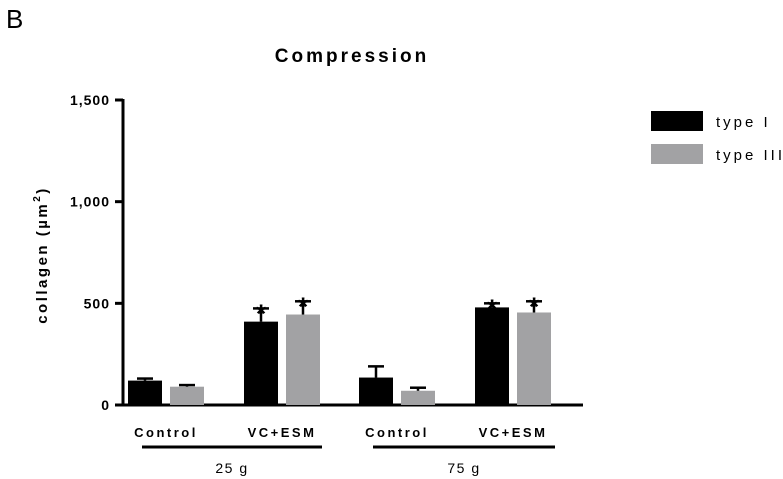 The image size is (783, 479). What do you see at coordinates (344, 450) in the screenshot?
I see `x-axis-labels: Control VC+ESM Control VC+ESM 25 g 75 g` at bounding box center [344, 450].